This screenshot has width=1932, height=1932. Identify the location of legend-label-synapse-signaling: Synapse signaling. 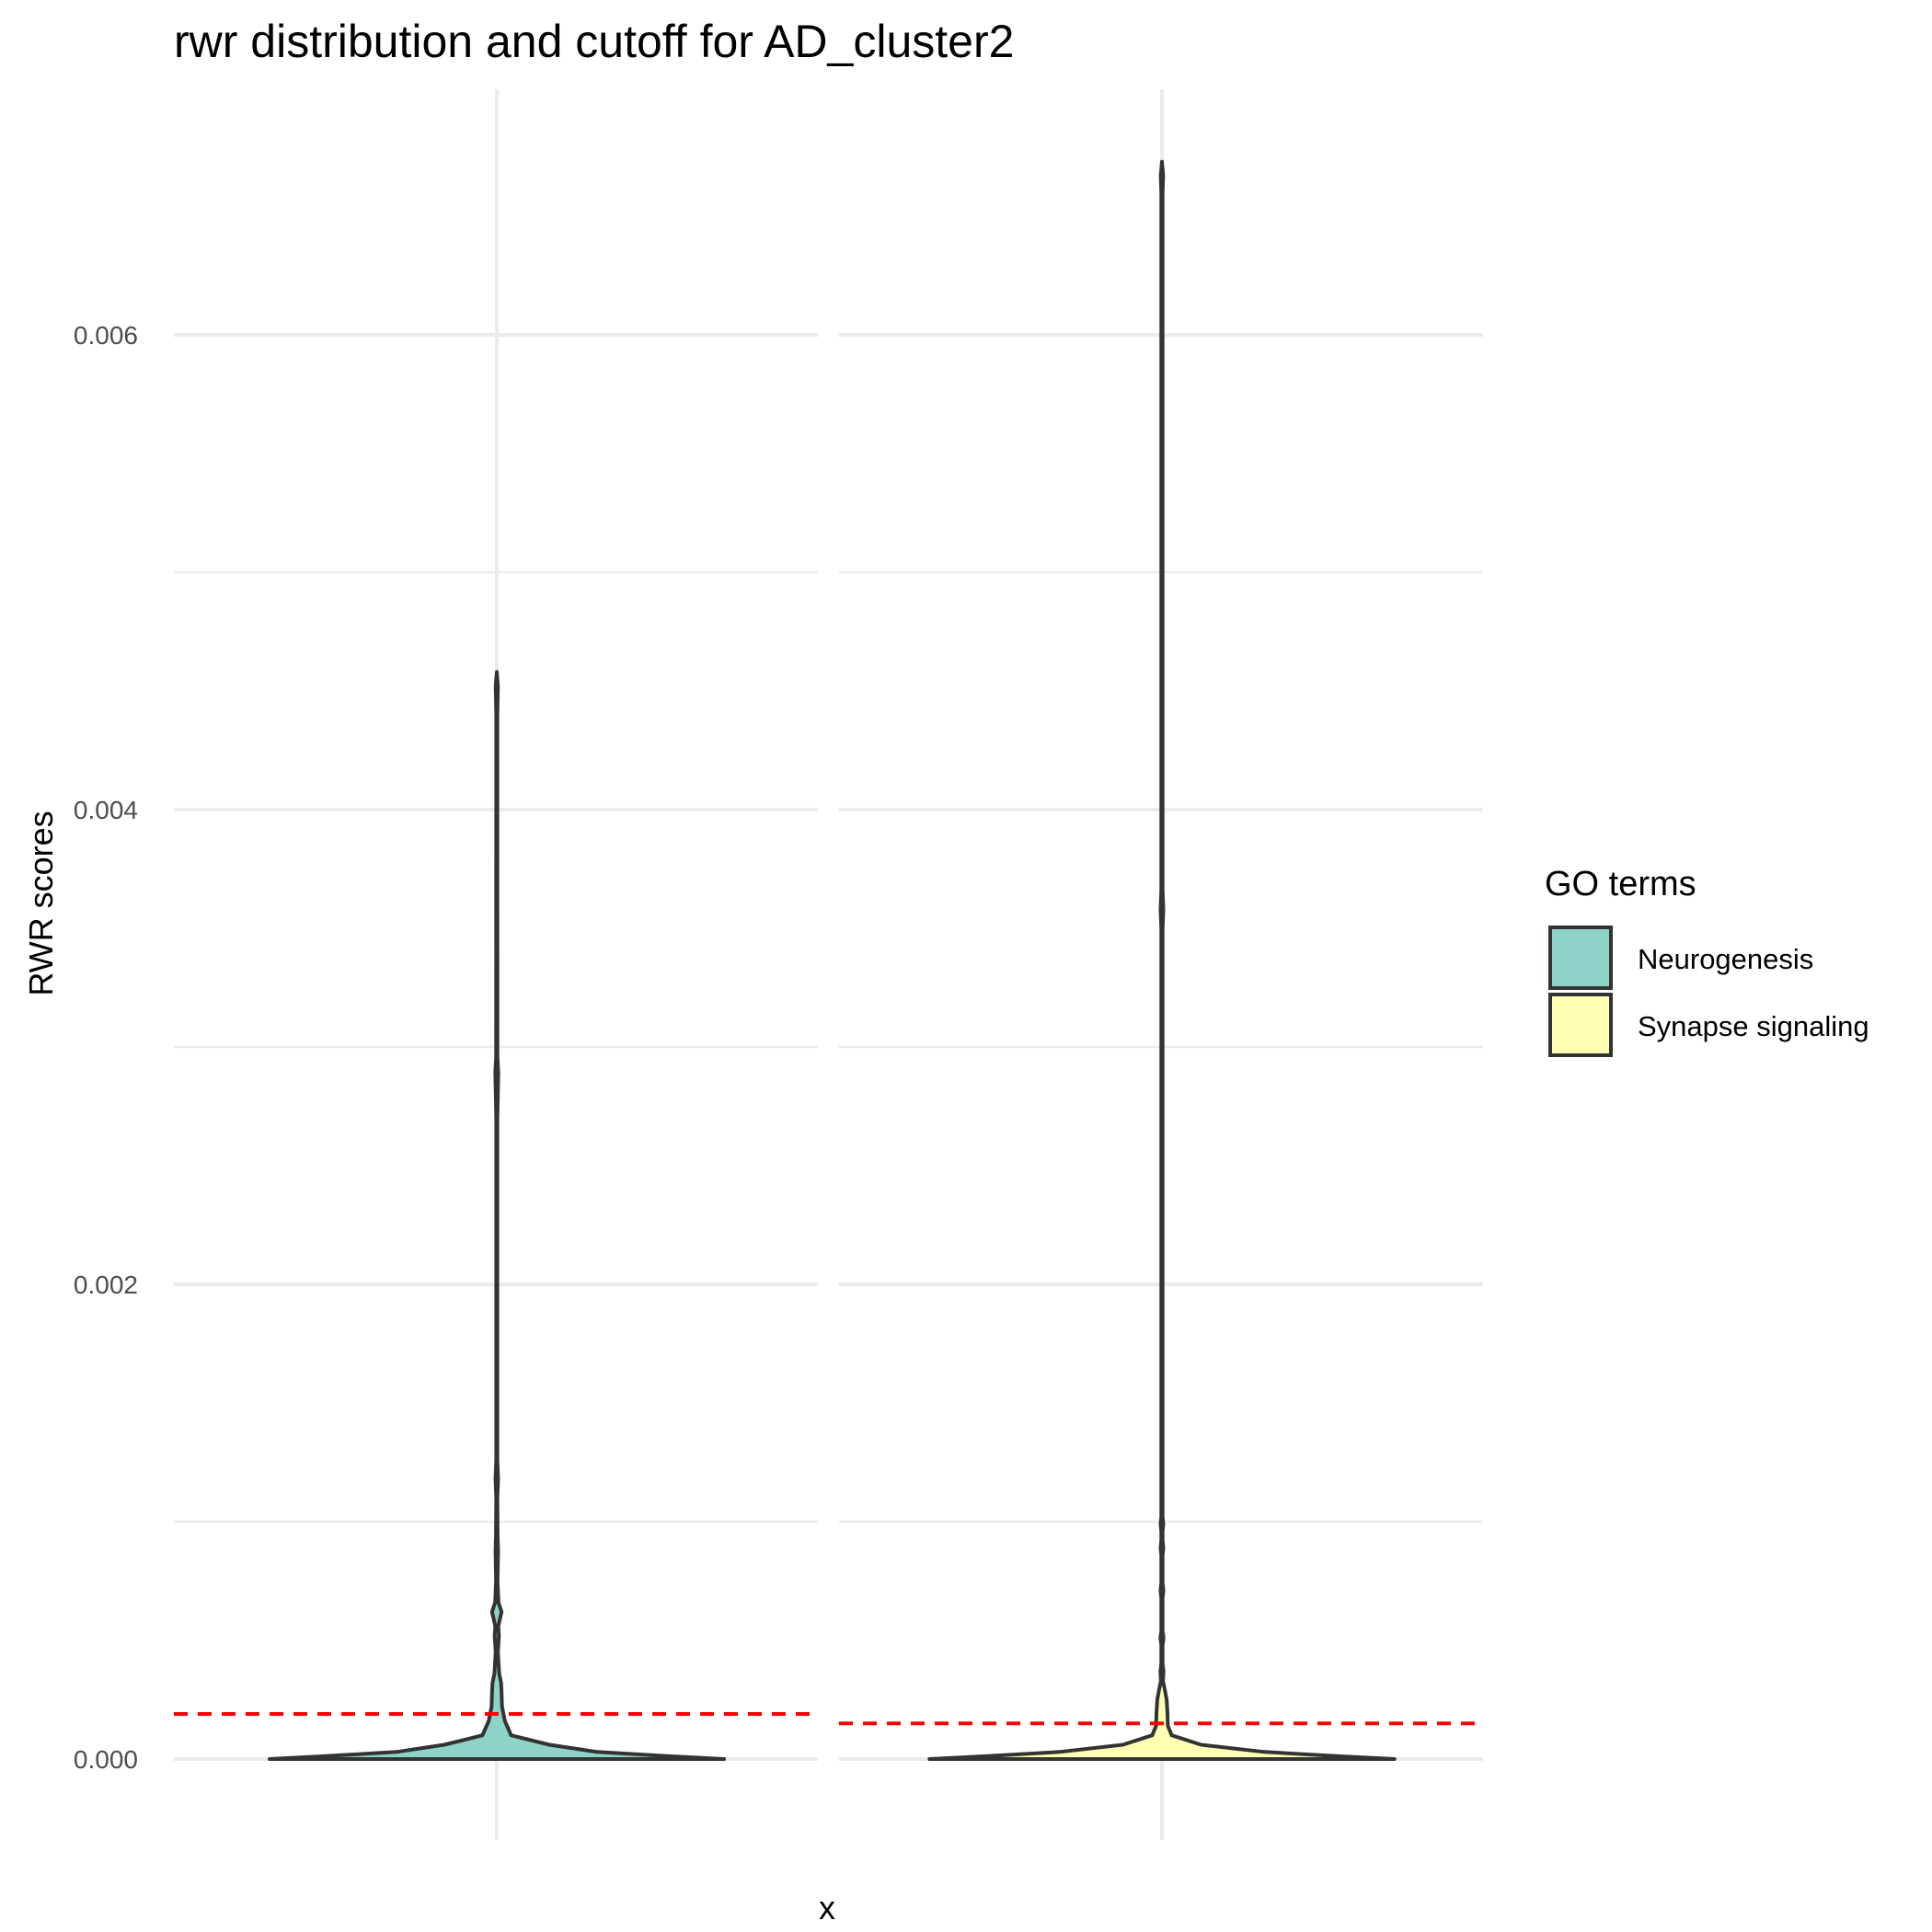
(1753, 1026).